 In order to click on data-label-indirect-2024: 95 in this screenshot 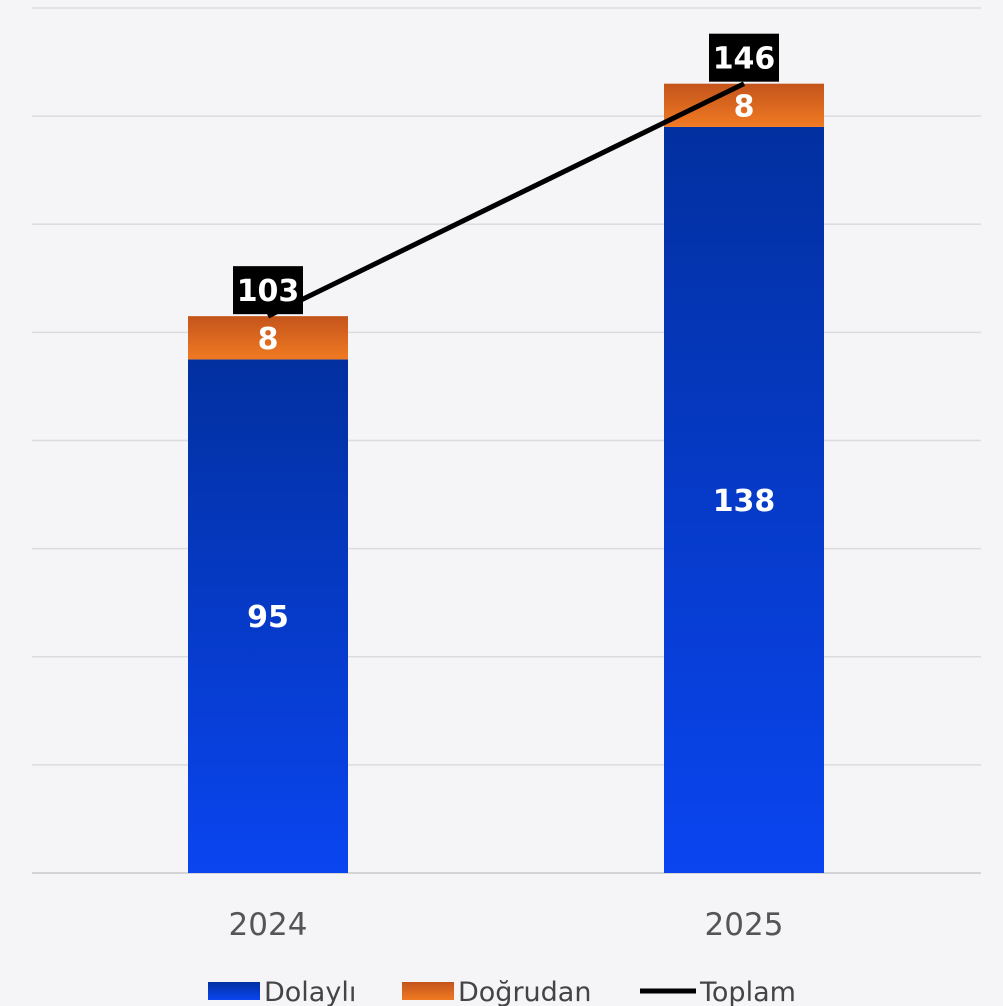, I will do `click(268, 617)`.